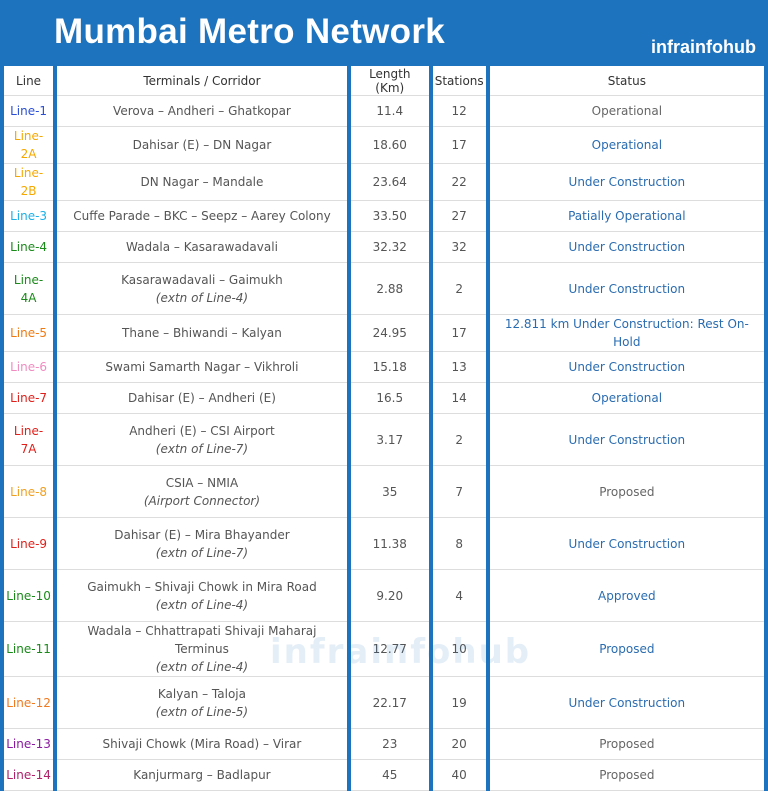  What do you see at coordinates (459, 111) in the screenshot?
I see `stations: 12` at bounding box center [459, 111].